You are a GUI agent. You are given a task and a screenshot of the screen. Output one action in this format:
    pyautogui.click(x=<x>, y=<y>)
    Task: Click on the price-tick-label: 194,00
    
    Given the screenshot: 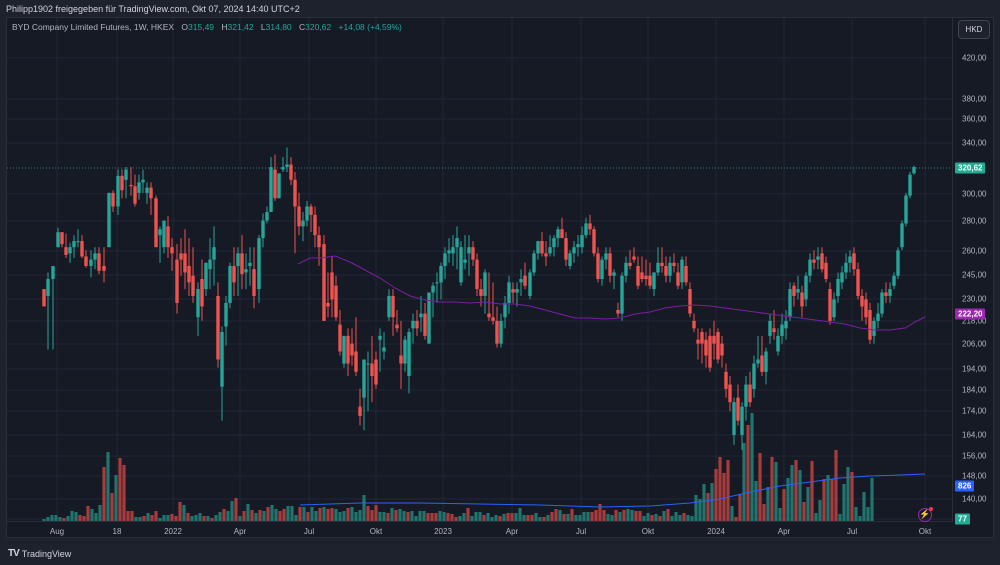 What is the action you would take?
    pyautogui.click(x=974, y=369)
    